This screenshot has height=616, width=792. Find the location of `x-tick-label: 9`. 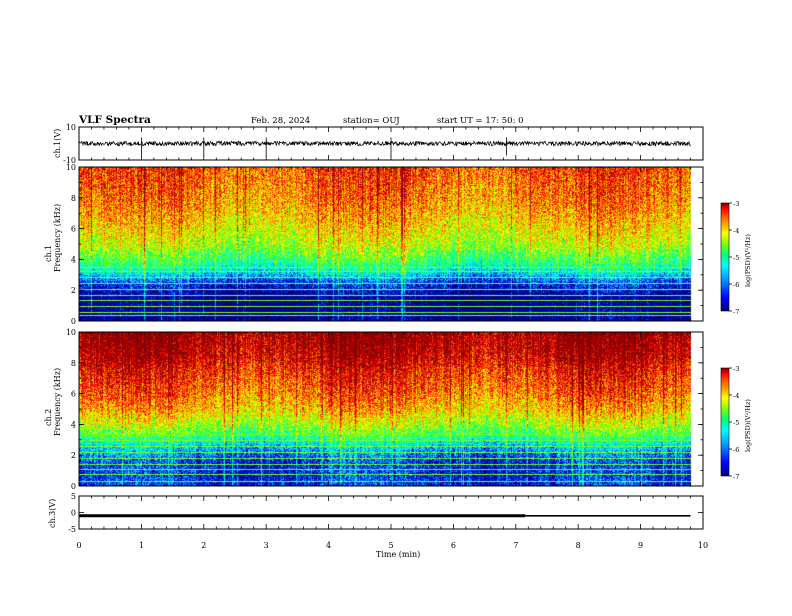

x-tick-label: 9 is located at coordinates (640, 545).